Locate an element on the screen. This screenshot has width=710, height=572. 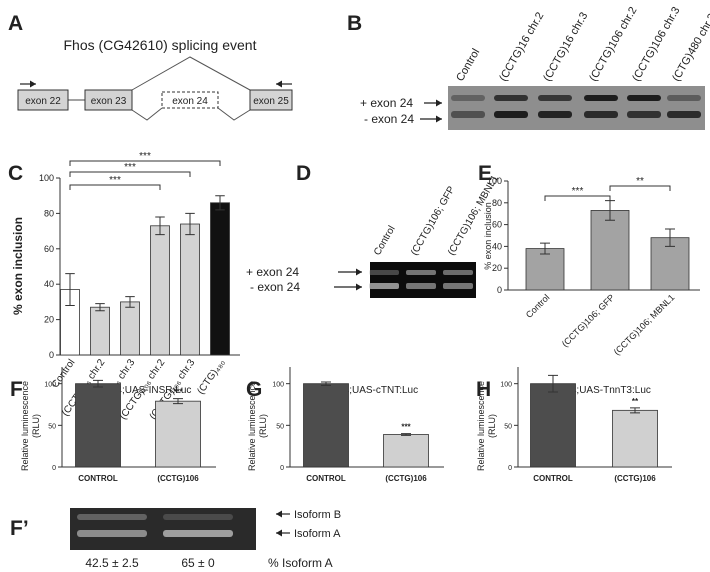
exon-label: exon 23 is located at coordinates (109, 101).